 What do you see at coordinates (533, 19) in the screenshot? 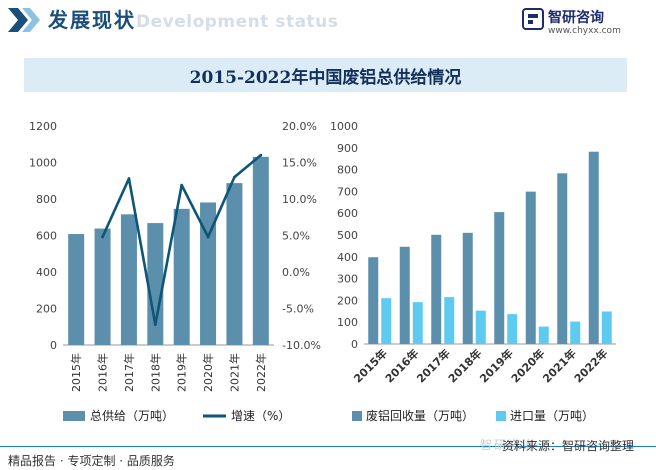
I see `logo-icon` at bounding box center [533, 19].